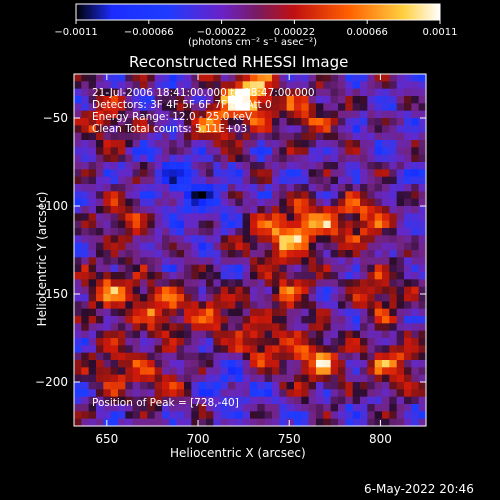  I want to click on colorbar-tick-label: −0.00022, so click(222, 32).